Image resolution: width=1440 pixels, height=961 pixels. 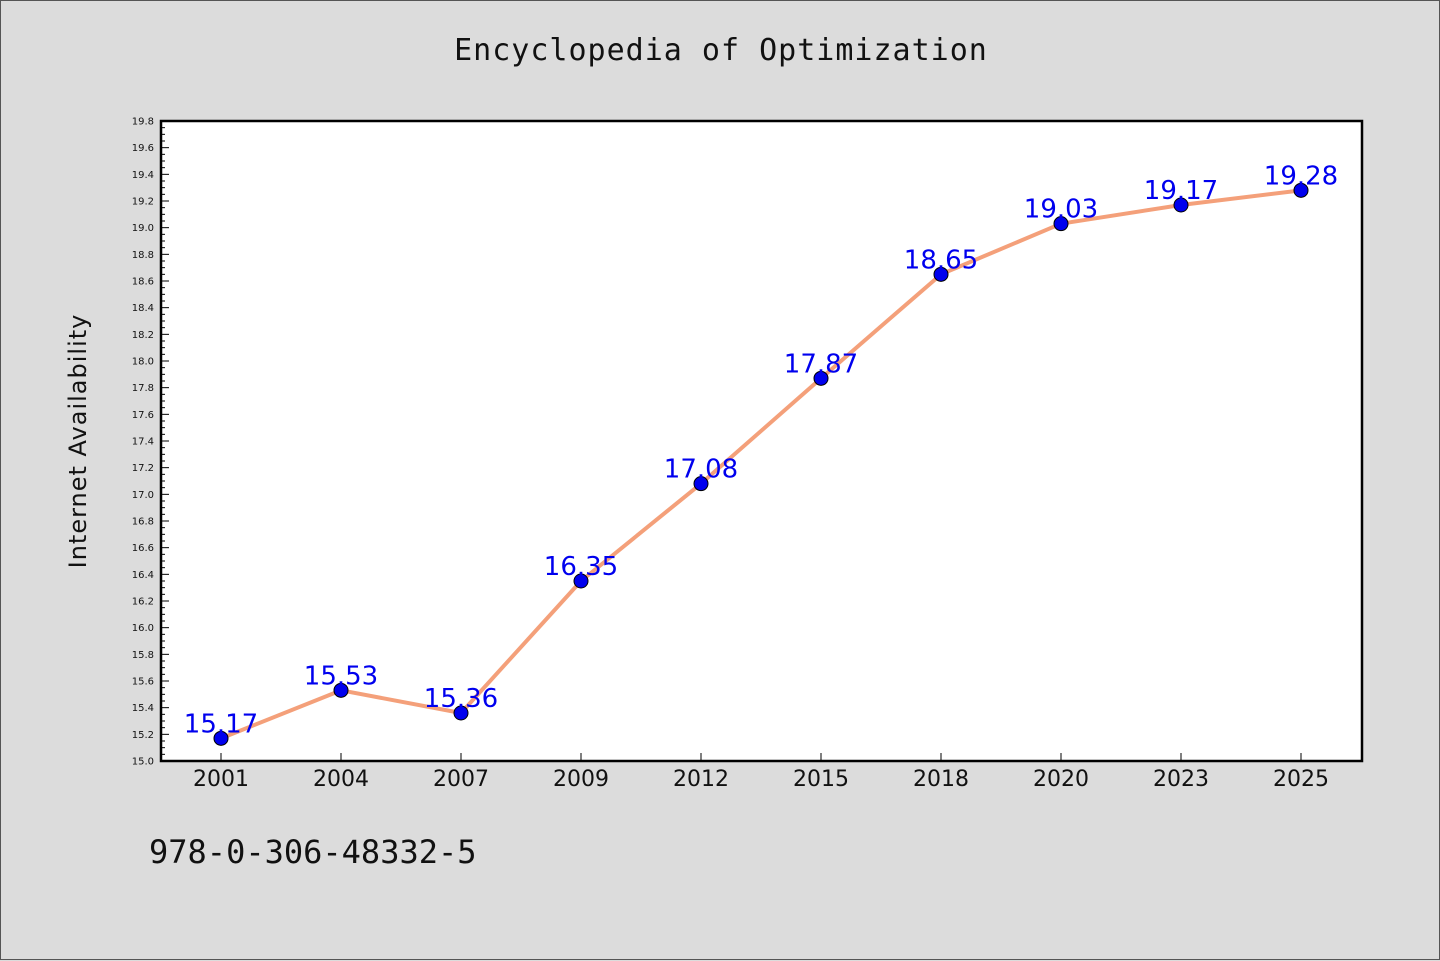 I want to click on data-label: 15.17, so click(x=221, y=724).